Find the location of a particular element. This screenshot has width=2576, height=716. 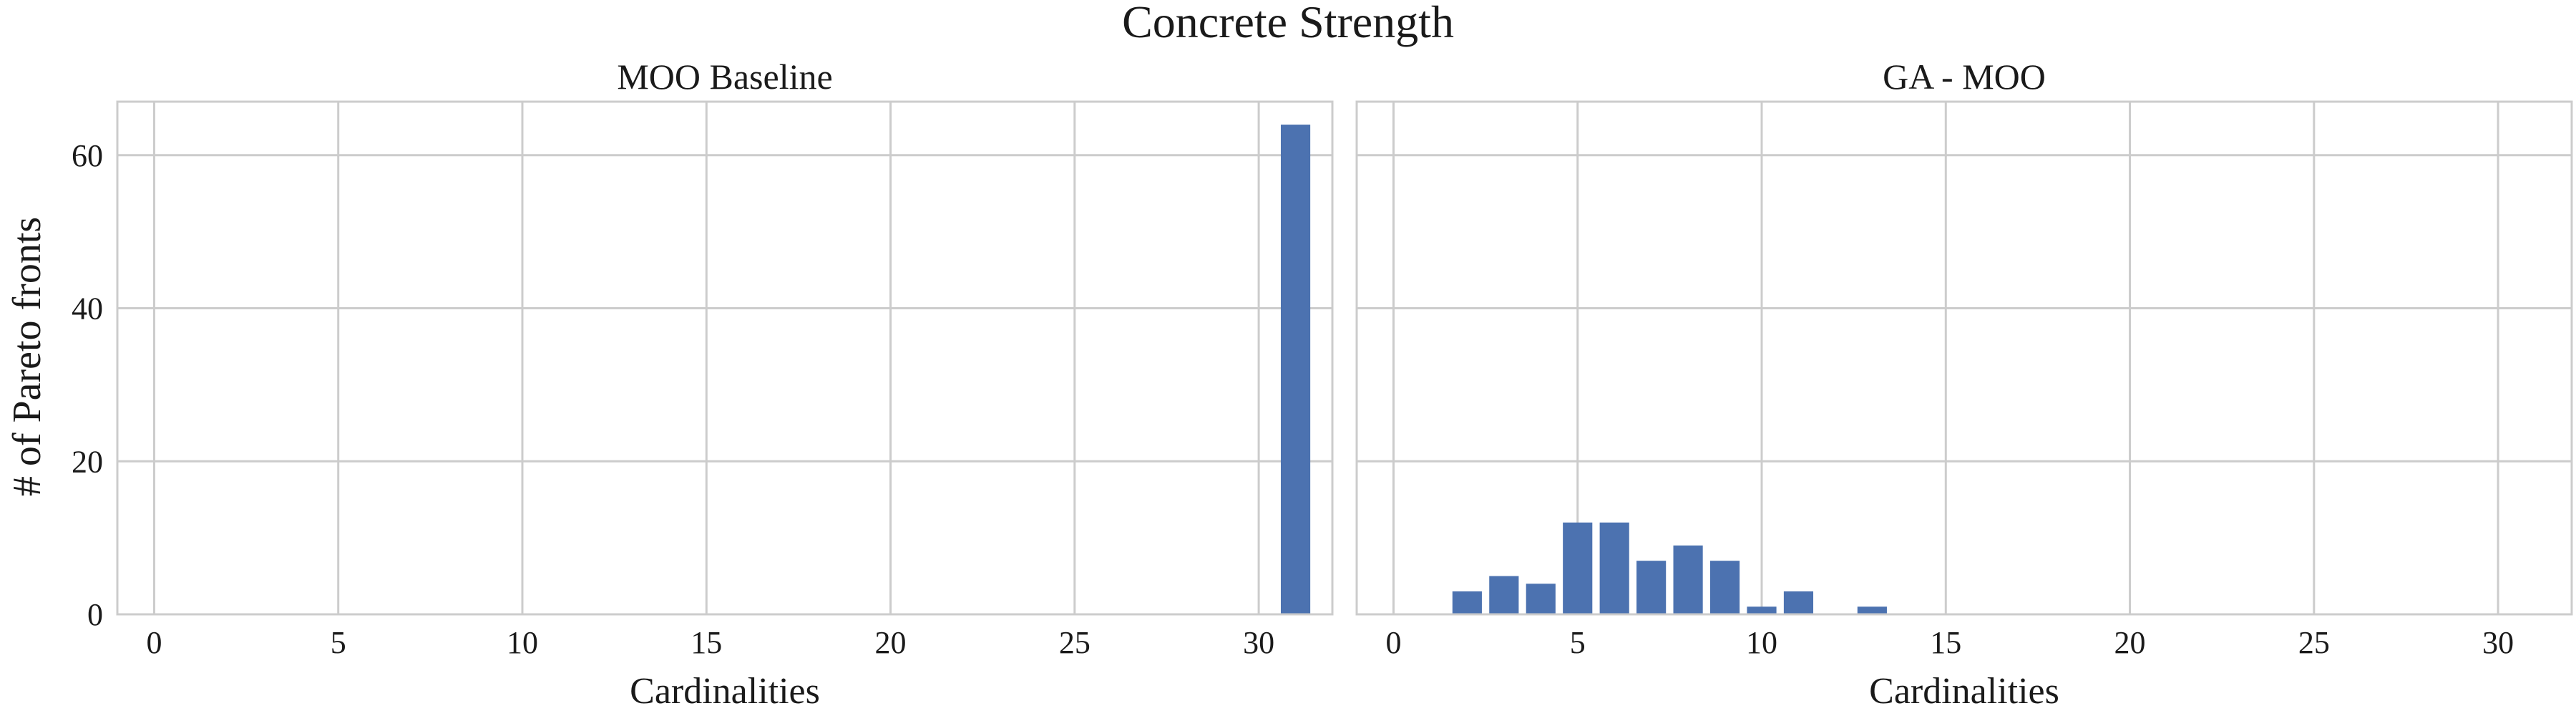

figure-title: Concrete Strength is located at coordinates (1288, 23).